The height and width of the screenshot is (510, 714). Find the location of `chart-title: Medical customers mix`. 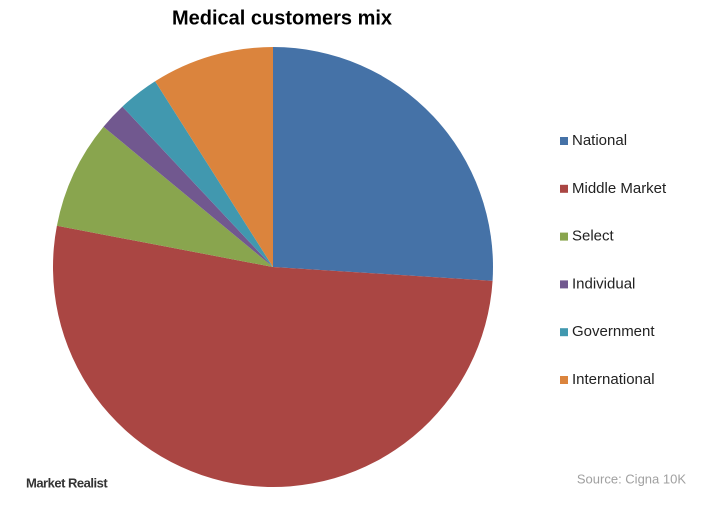

chart-title: Medical customers mix is located at coordinates (282, 18).